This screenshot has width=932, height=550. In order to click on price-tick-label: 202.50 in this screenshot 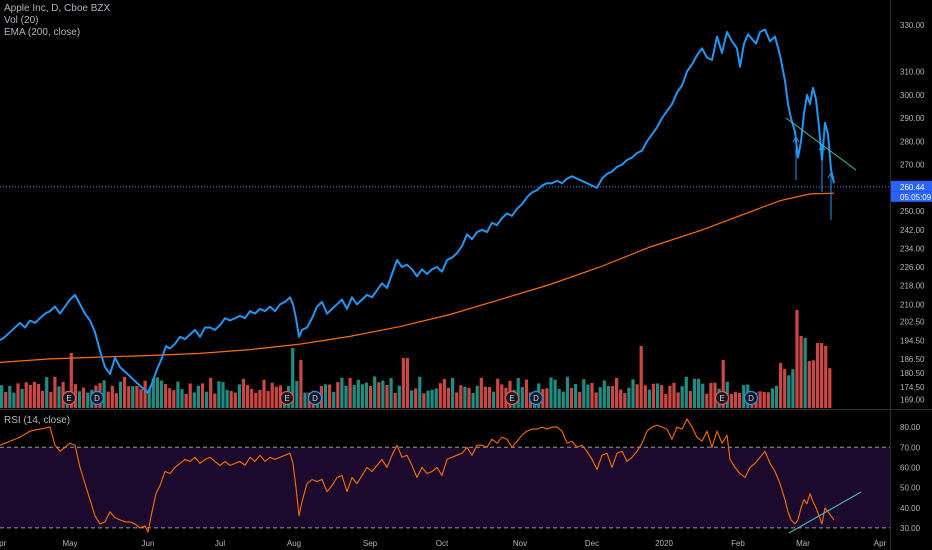, I will do `click(912, 322)`.